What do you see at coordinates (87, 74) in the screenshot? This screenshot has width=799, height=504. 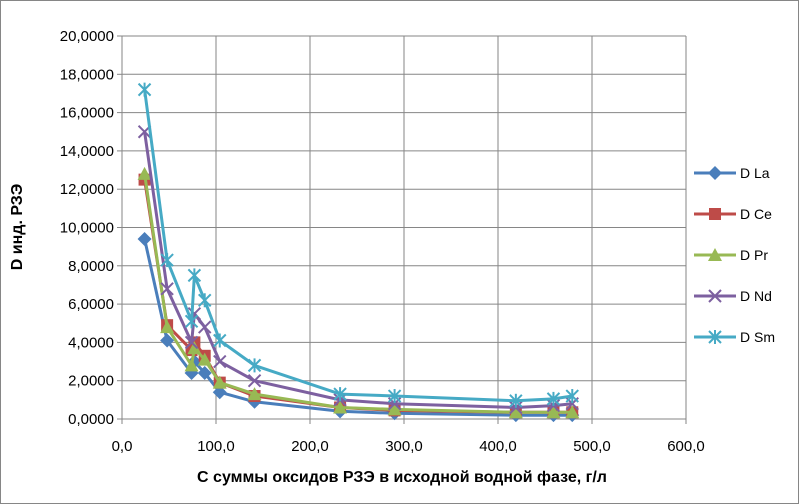 I see `y-tick-label: 18,0000` at bounding box center [87, 74].